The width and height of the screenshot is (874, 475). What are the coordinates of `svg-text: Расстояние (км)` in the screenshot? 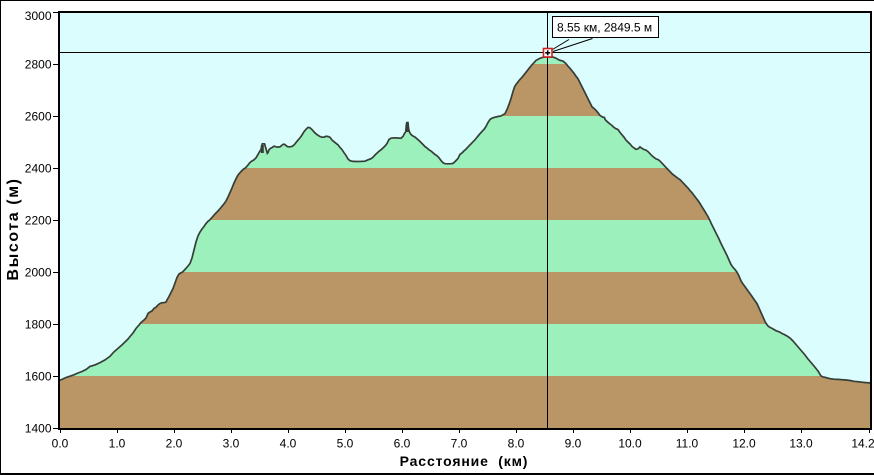 It's located at (464, 461).